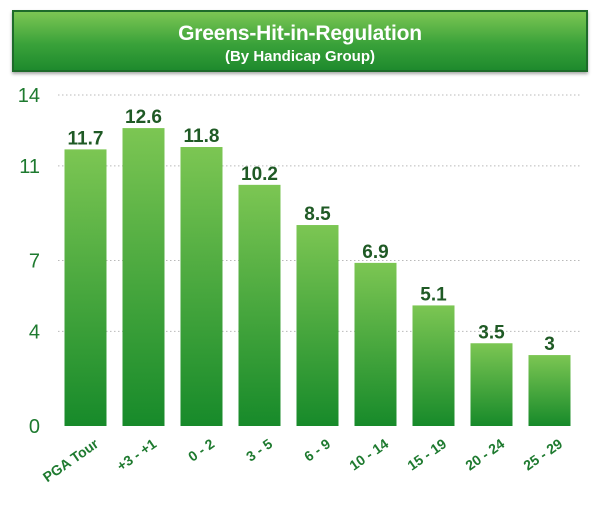 The image size is (600, 507). Describe the element at coordinates (34, 262) in the screenshot. I see `y-tick-label: 7` at that location.